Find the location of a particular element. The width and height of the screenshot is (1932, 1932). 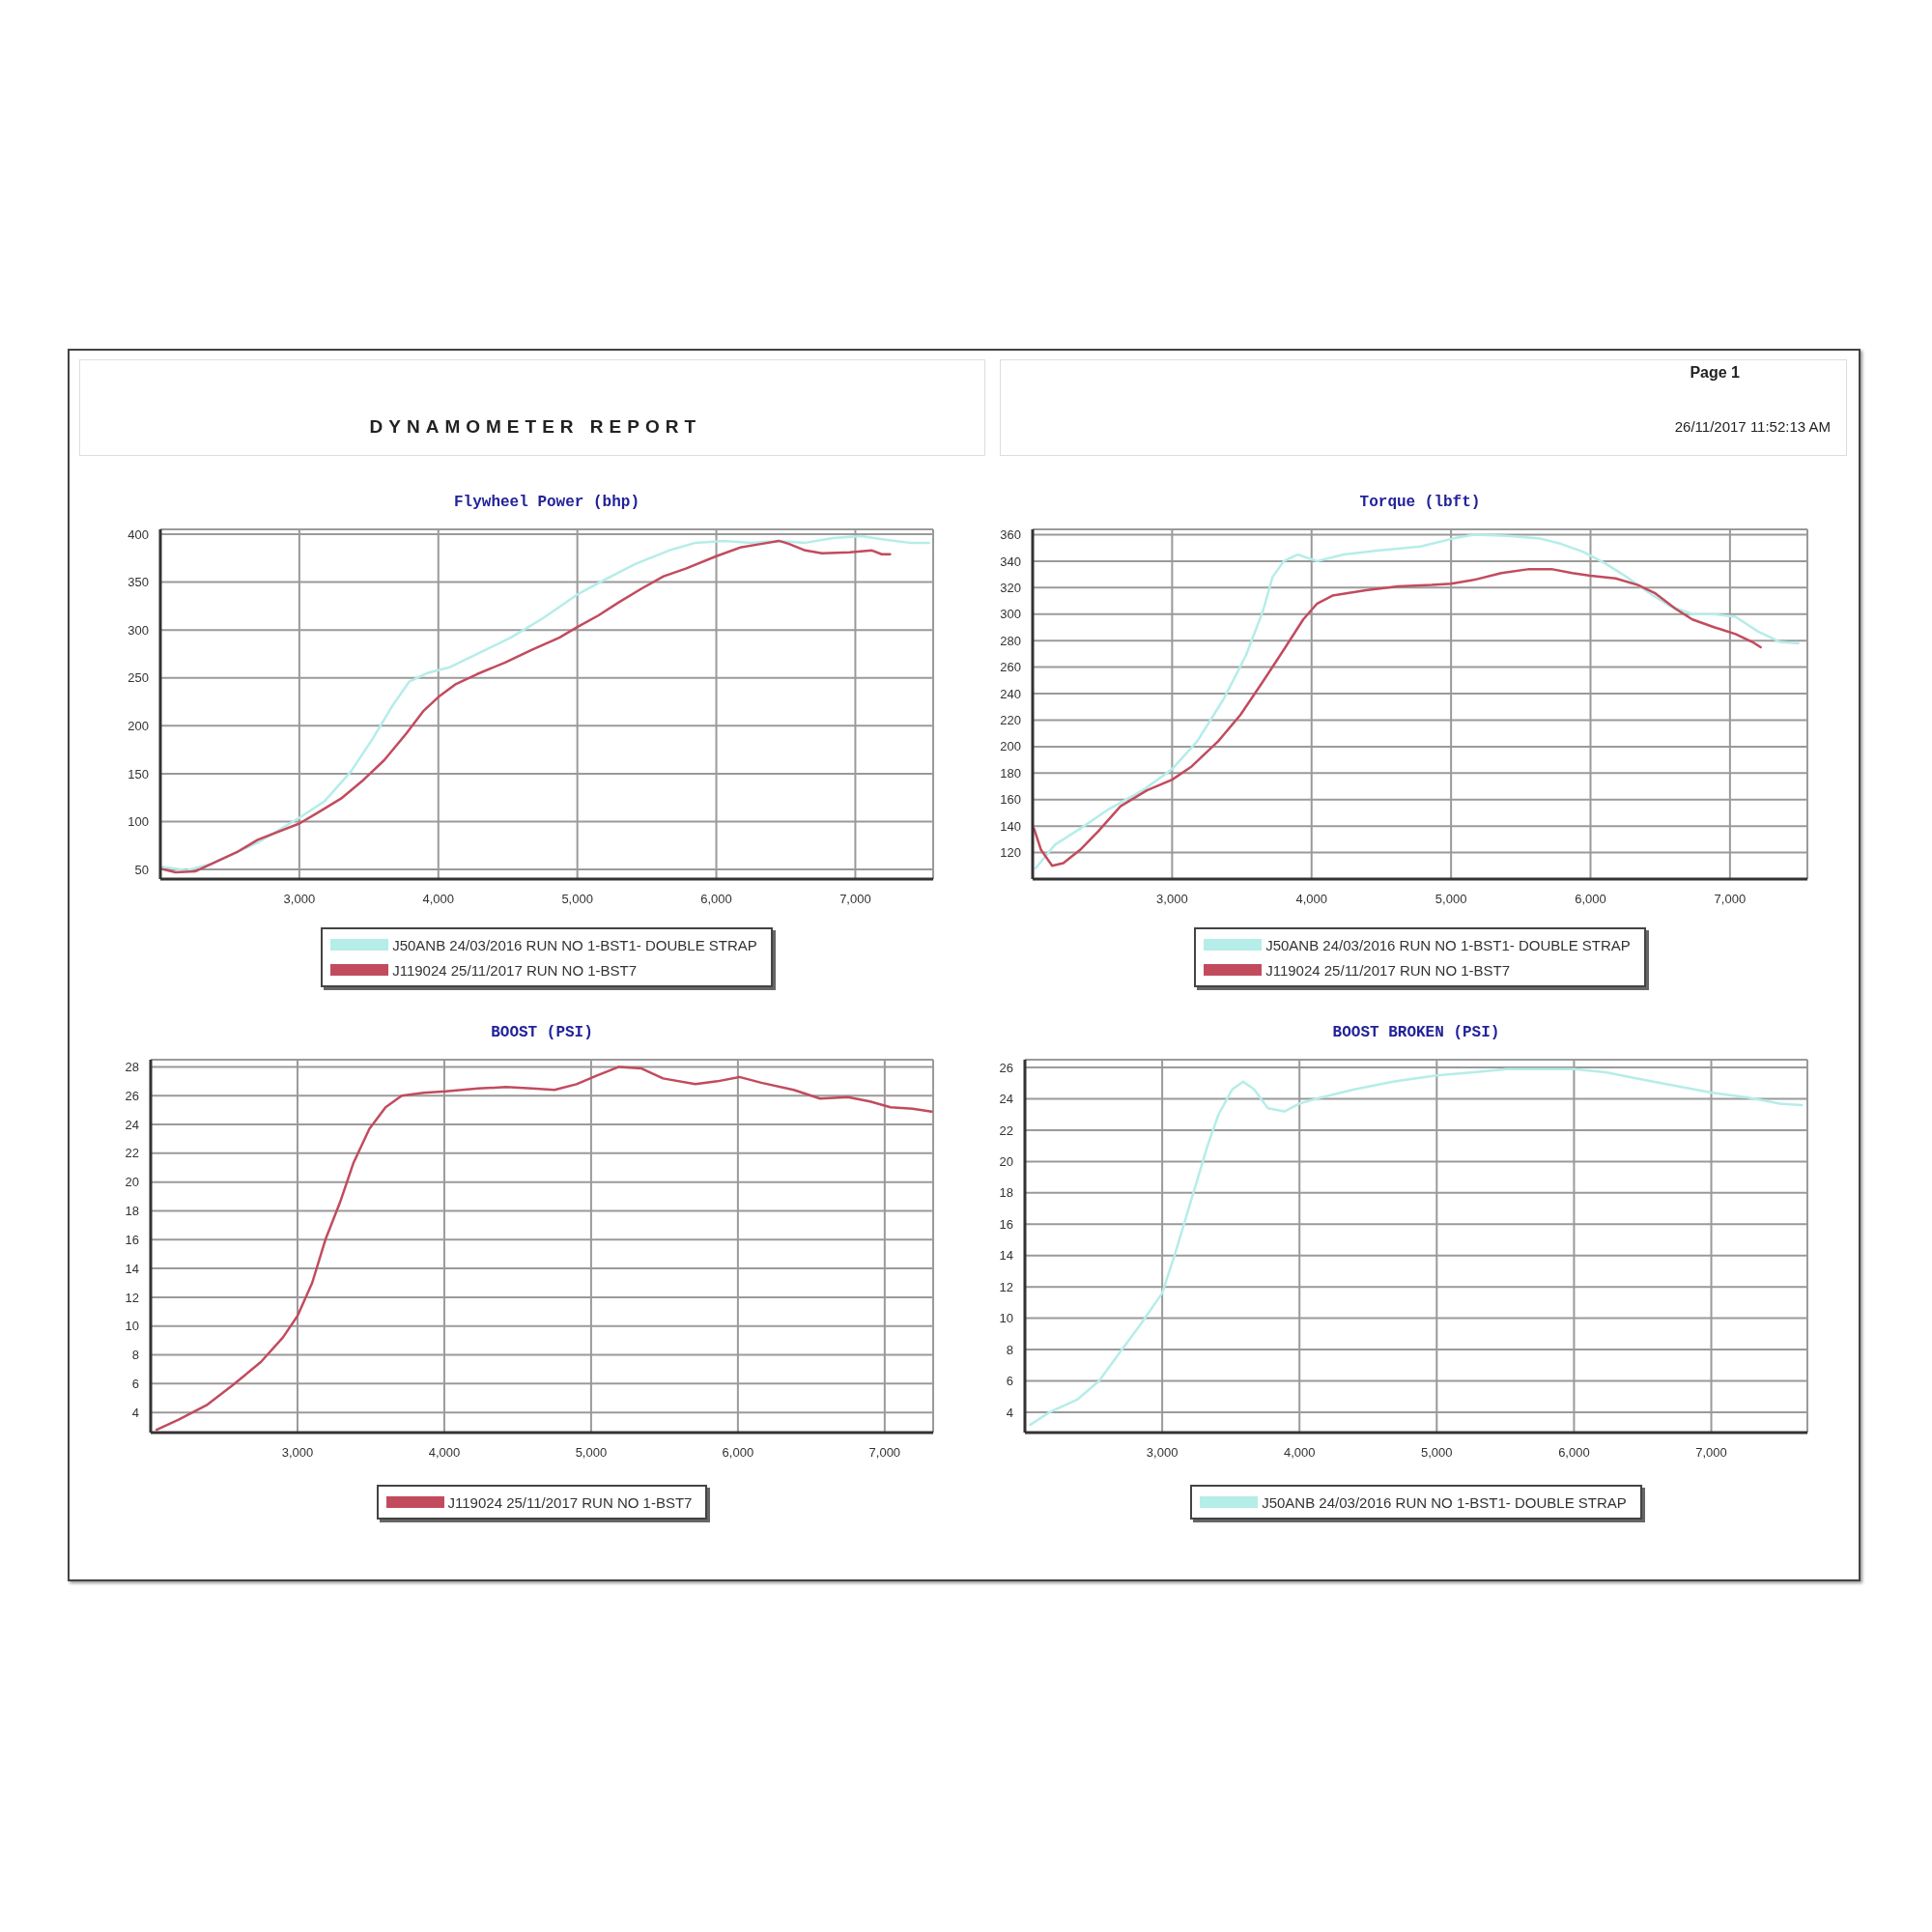

y-tick-label: 340 is located at coordinates (1011, 561).